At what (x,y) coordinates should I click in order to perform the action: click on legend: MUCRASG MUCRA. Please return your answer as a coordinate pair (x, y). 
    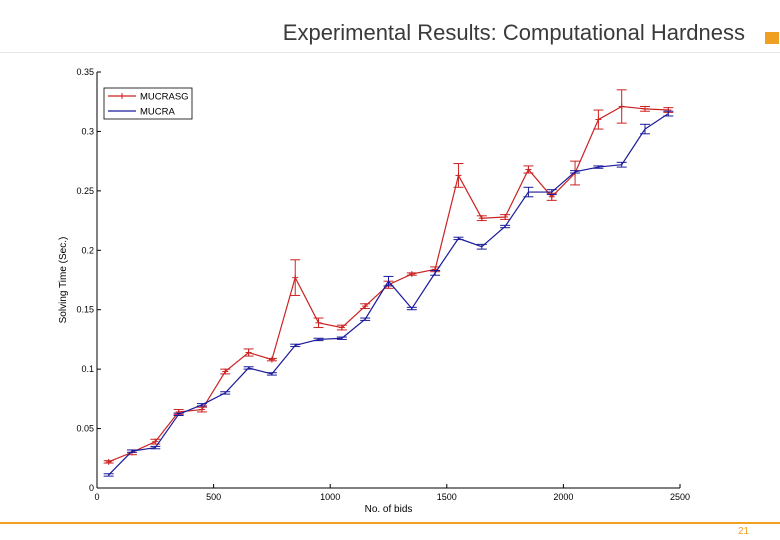
    Looking at the image, I should click on (148, 103).